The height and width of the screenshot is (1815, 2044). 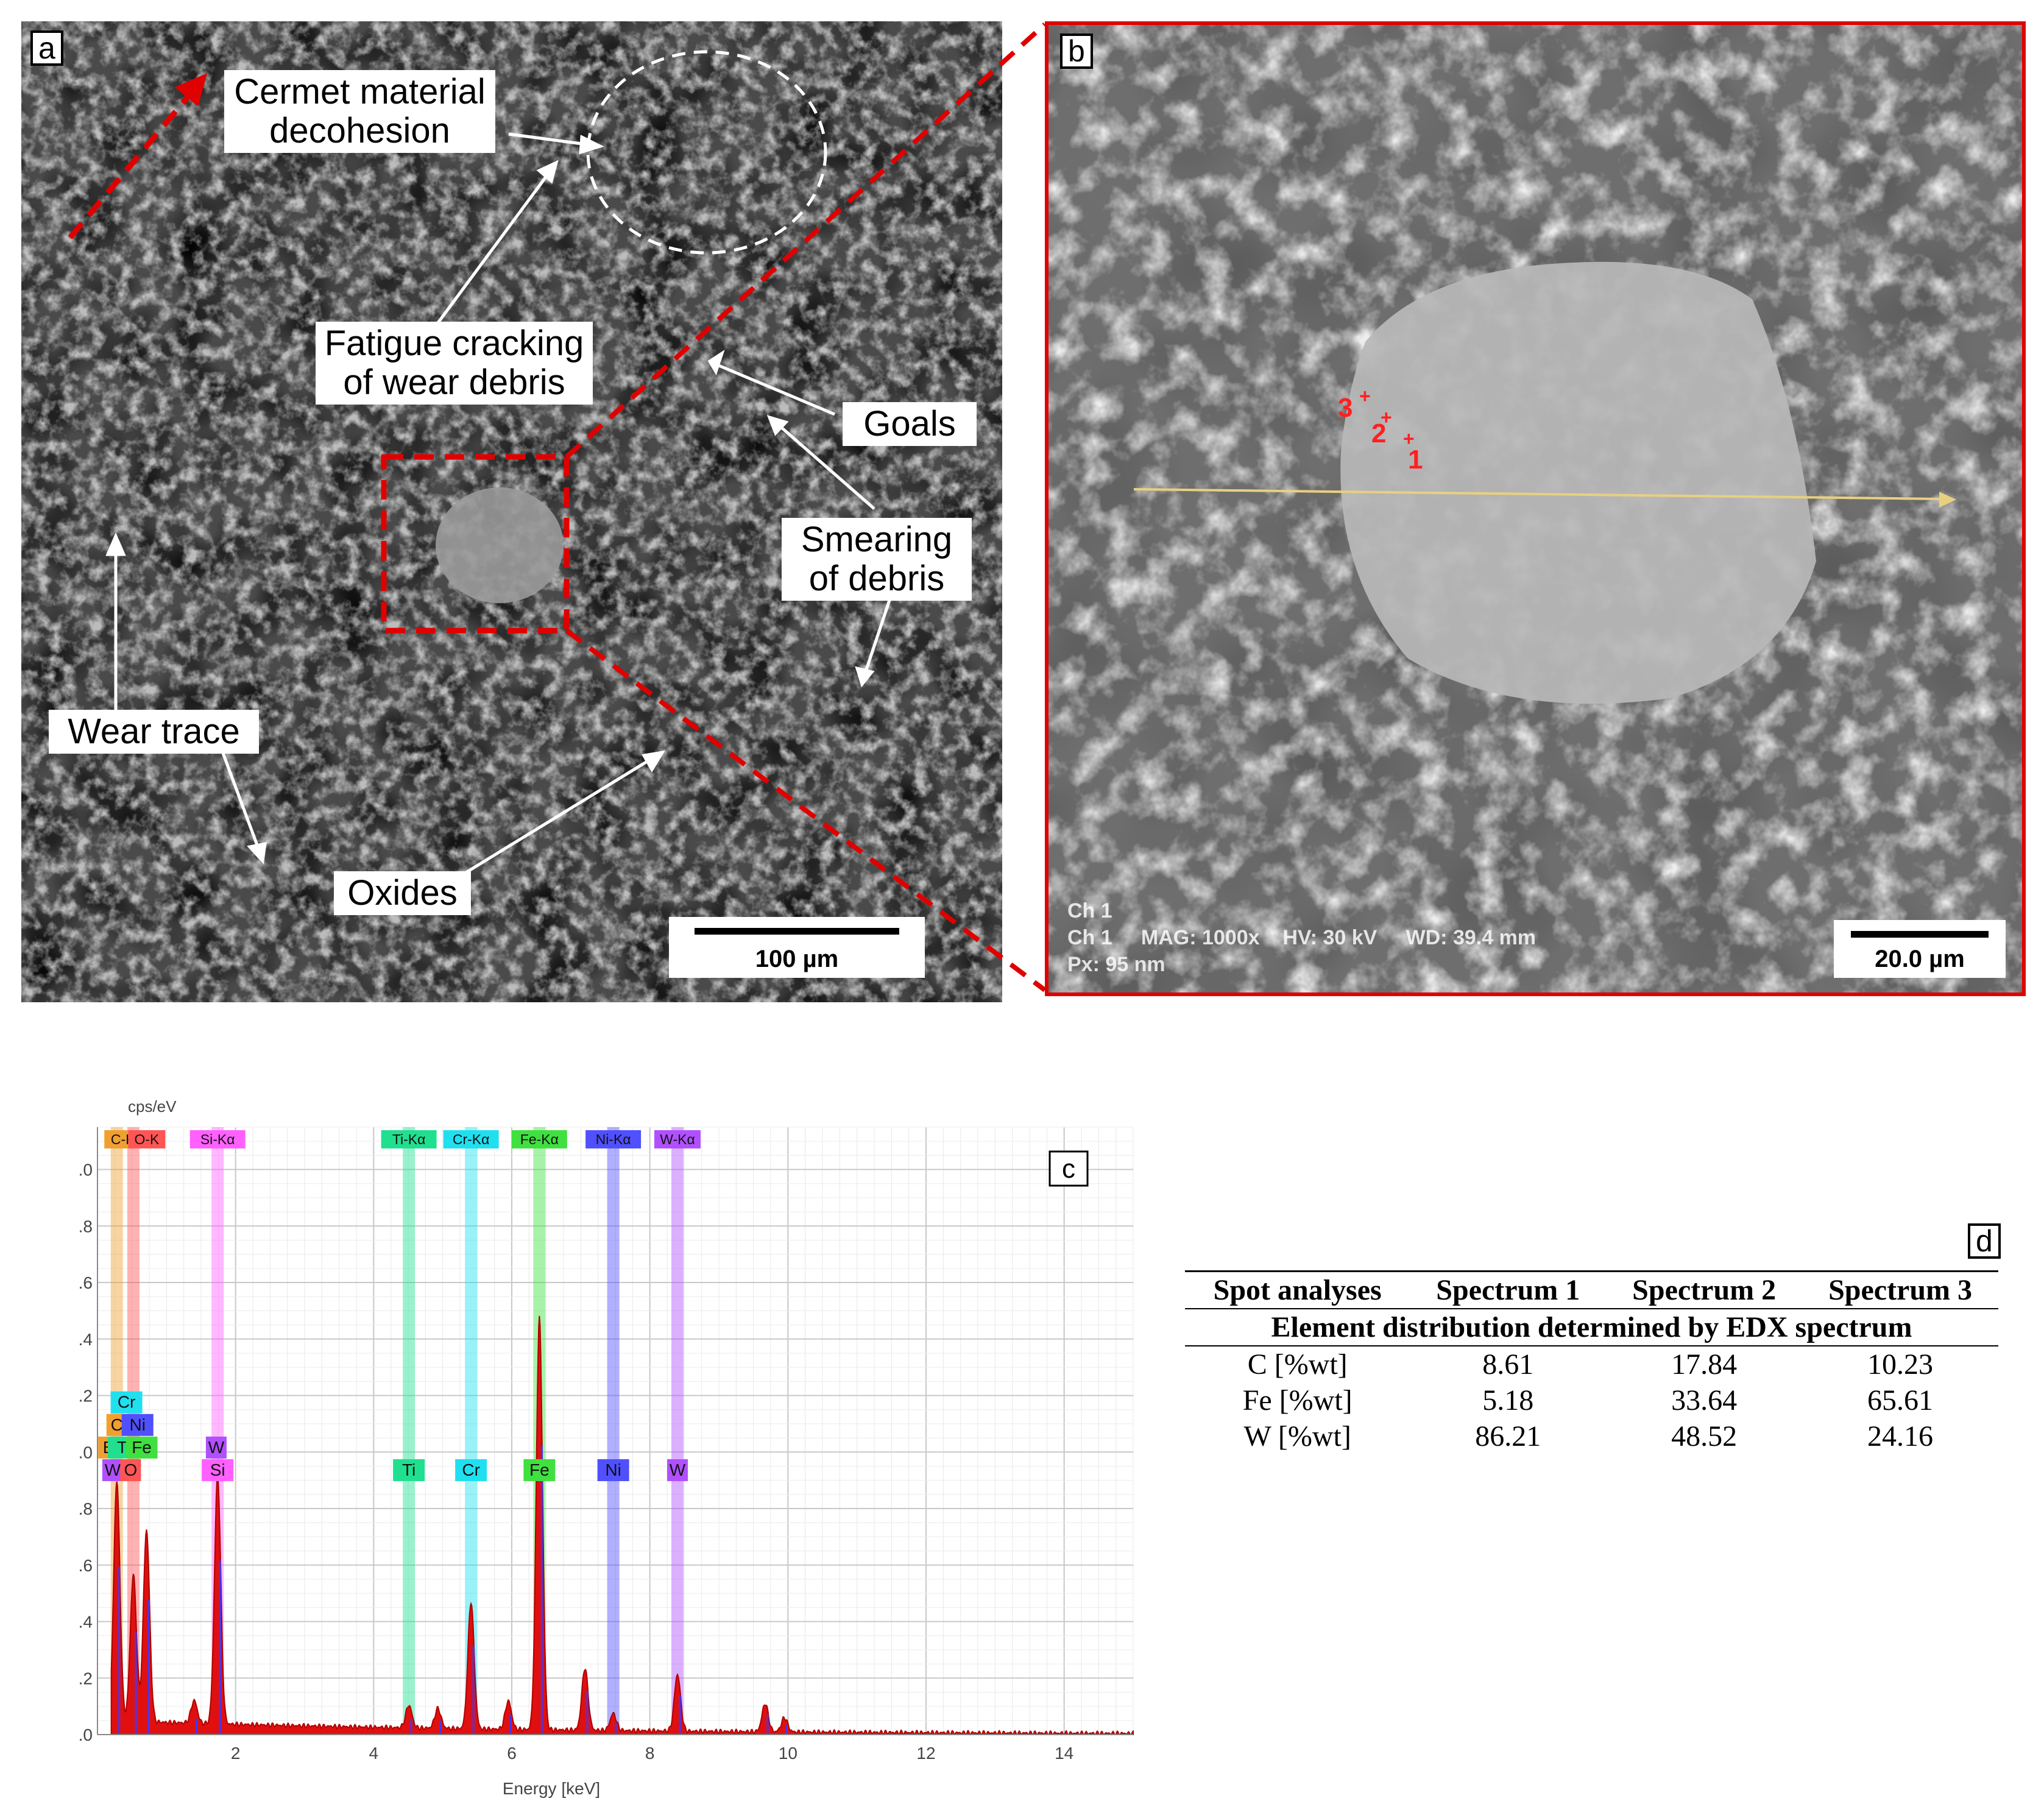 I want to click on element-marker-label: Fe, so click(x=142, y=1447).